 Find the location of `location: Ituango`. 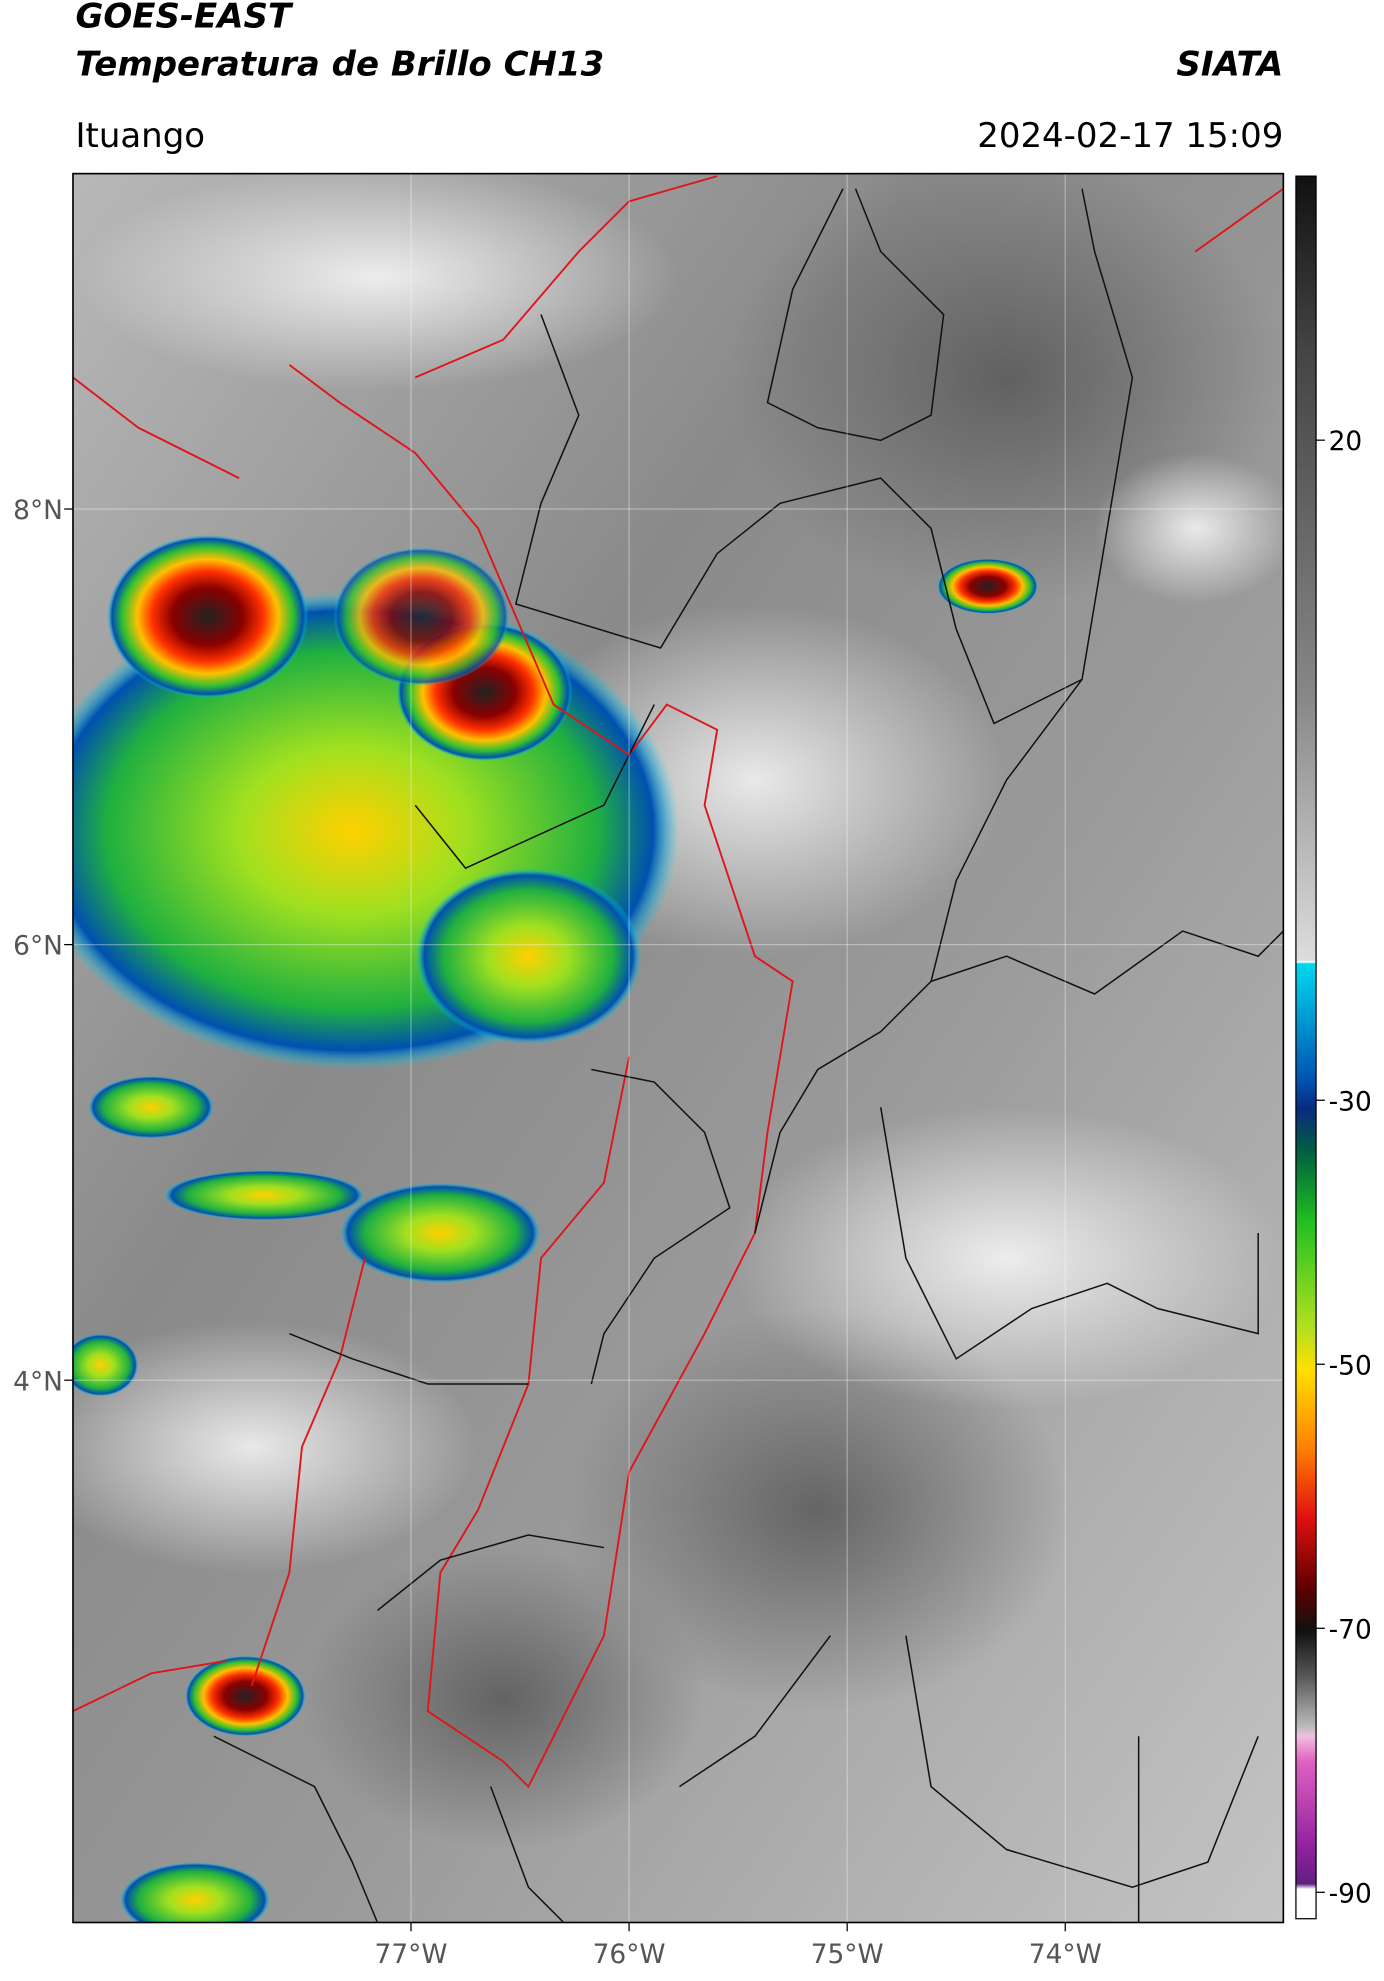

location: Ituango is located at coordinates (140, 136).